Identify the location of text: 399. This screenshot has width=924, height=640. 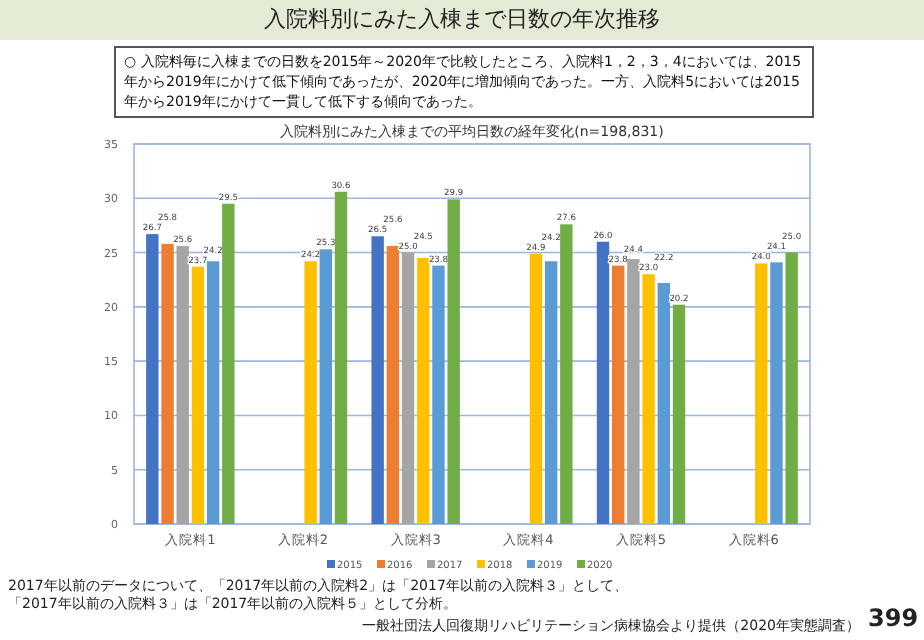
(893, 618).